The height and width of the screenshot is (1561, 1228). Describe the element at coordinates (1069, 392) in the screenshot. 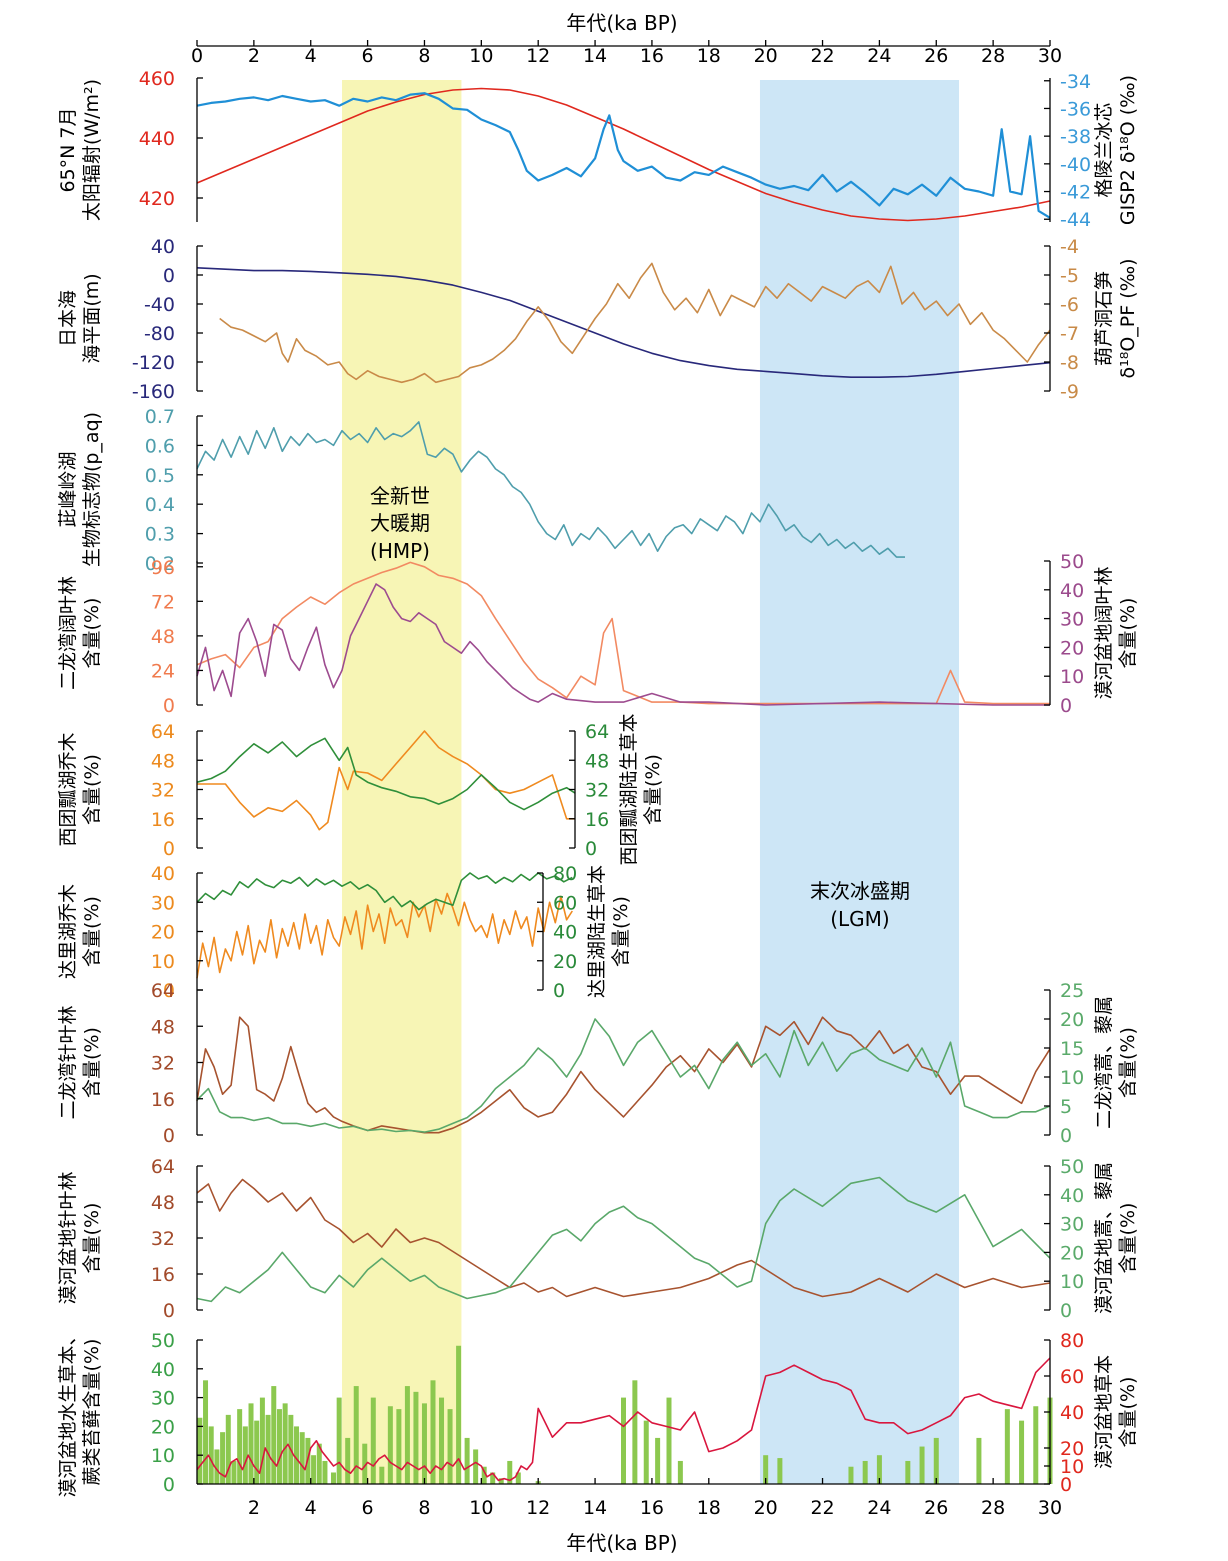

I see `p2-right-tick-label: -9` at that location.